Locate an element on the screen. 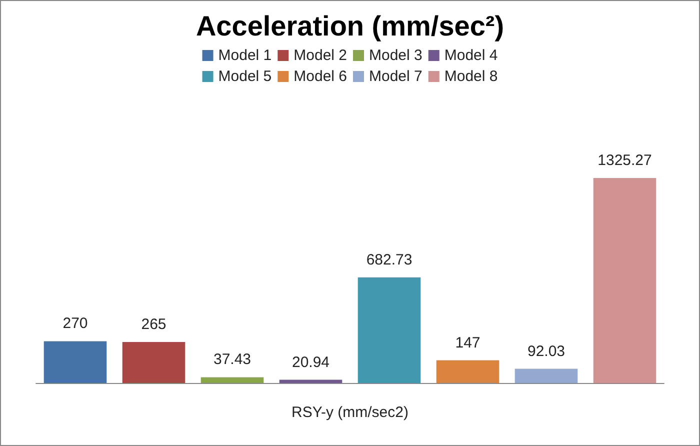 This screenshot has height=446, width=700. legend-label: Model 1 is located at coordinates (245, 55).